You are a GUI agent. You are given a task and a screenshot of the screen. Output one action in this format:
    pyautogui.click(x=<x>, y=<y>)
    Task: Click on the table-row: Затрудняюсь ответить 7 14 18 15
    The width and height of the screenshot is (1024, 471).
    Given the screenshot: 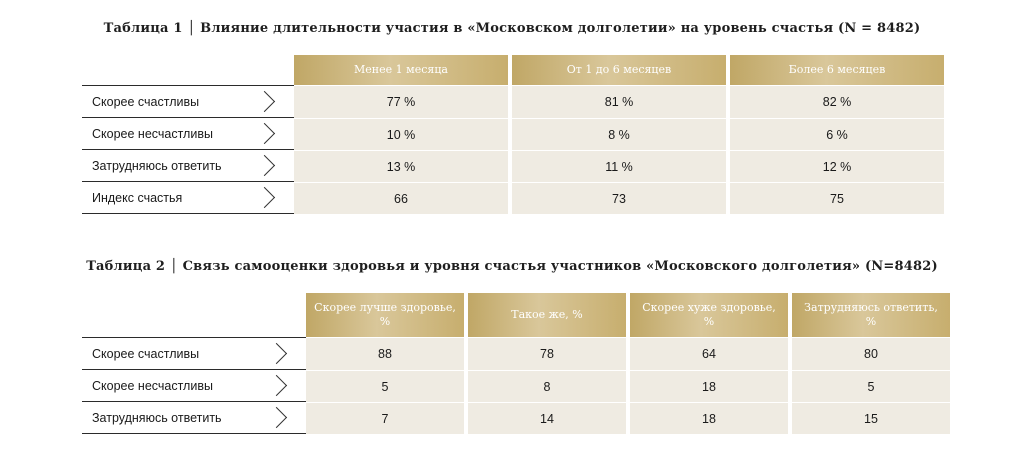 What is the action you would take?
    pyautogui.click(x=516, y=418)
    